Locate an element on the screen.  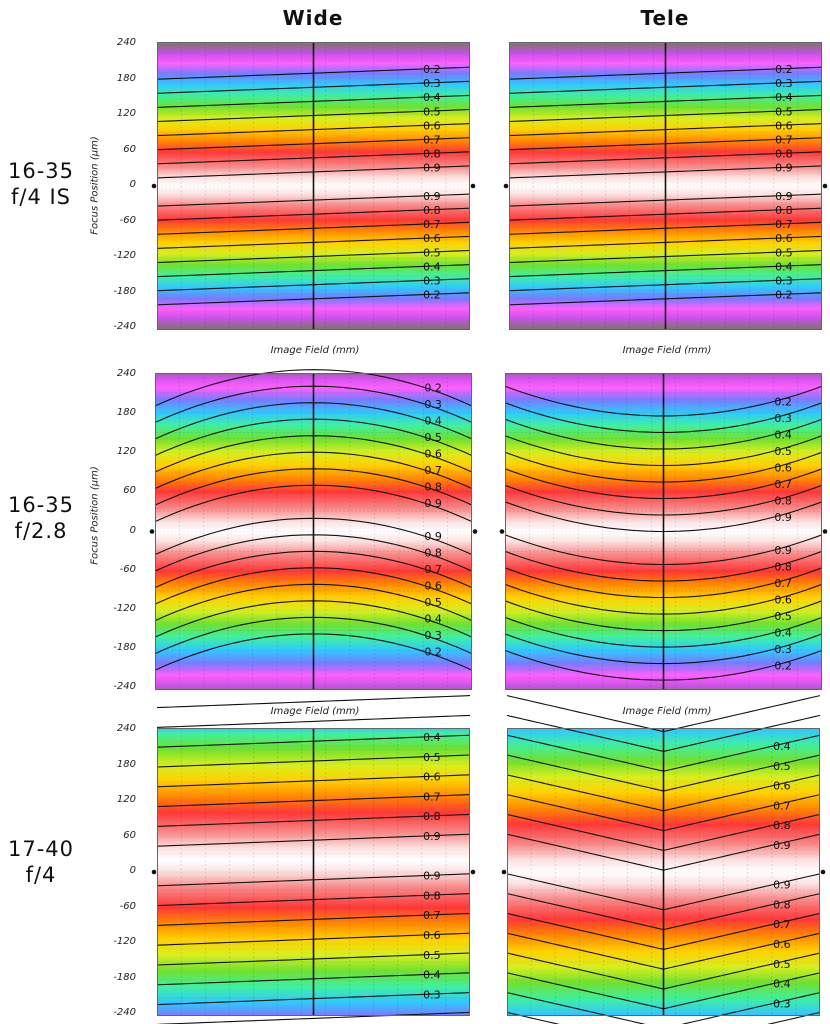
row-label-1-line2: f/4 IS is located at coordinates (41, 197).